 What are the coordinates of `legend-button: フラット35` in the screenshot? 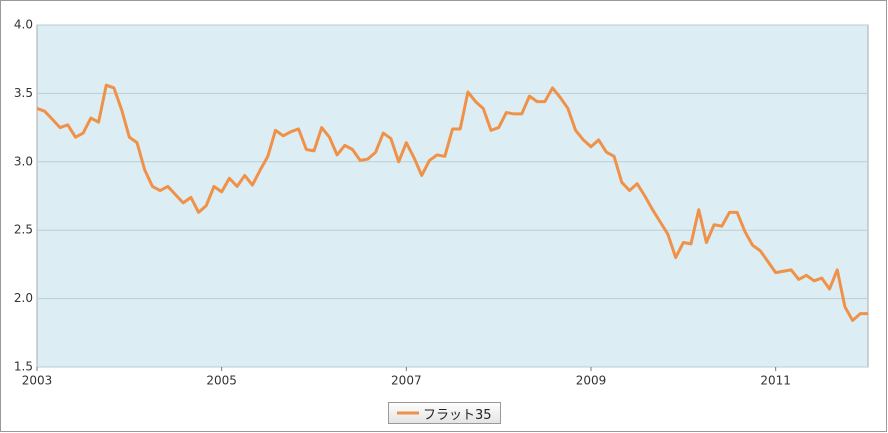 It's located at (444, 413).